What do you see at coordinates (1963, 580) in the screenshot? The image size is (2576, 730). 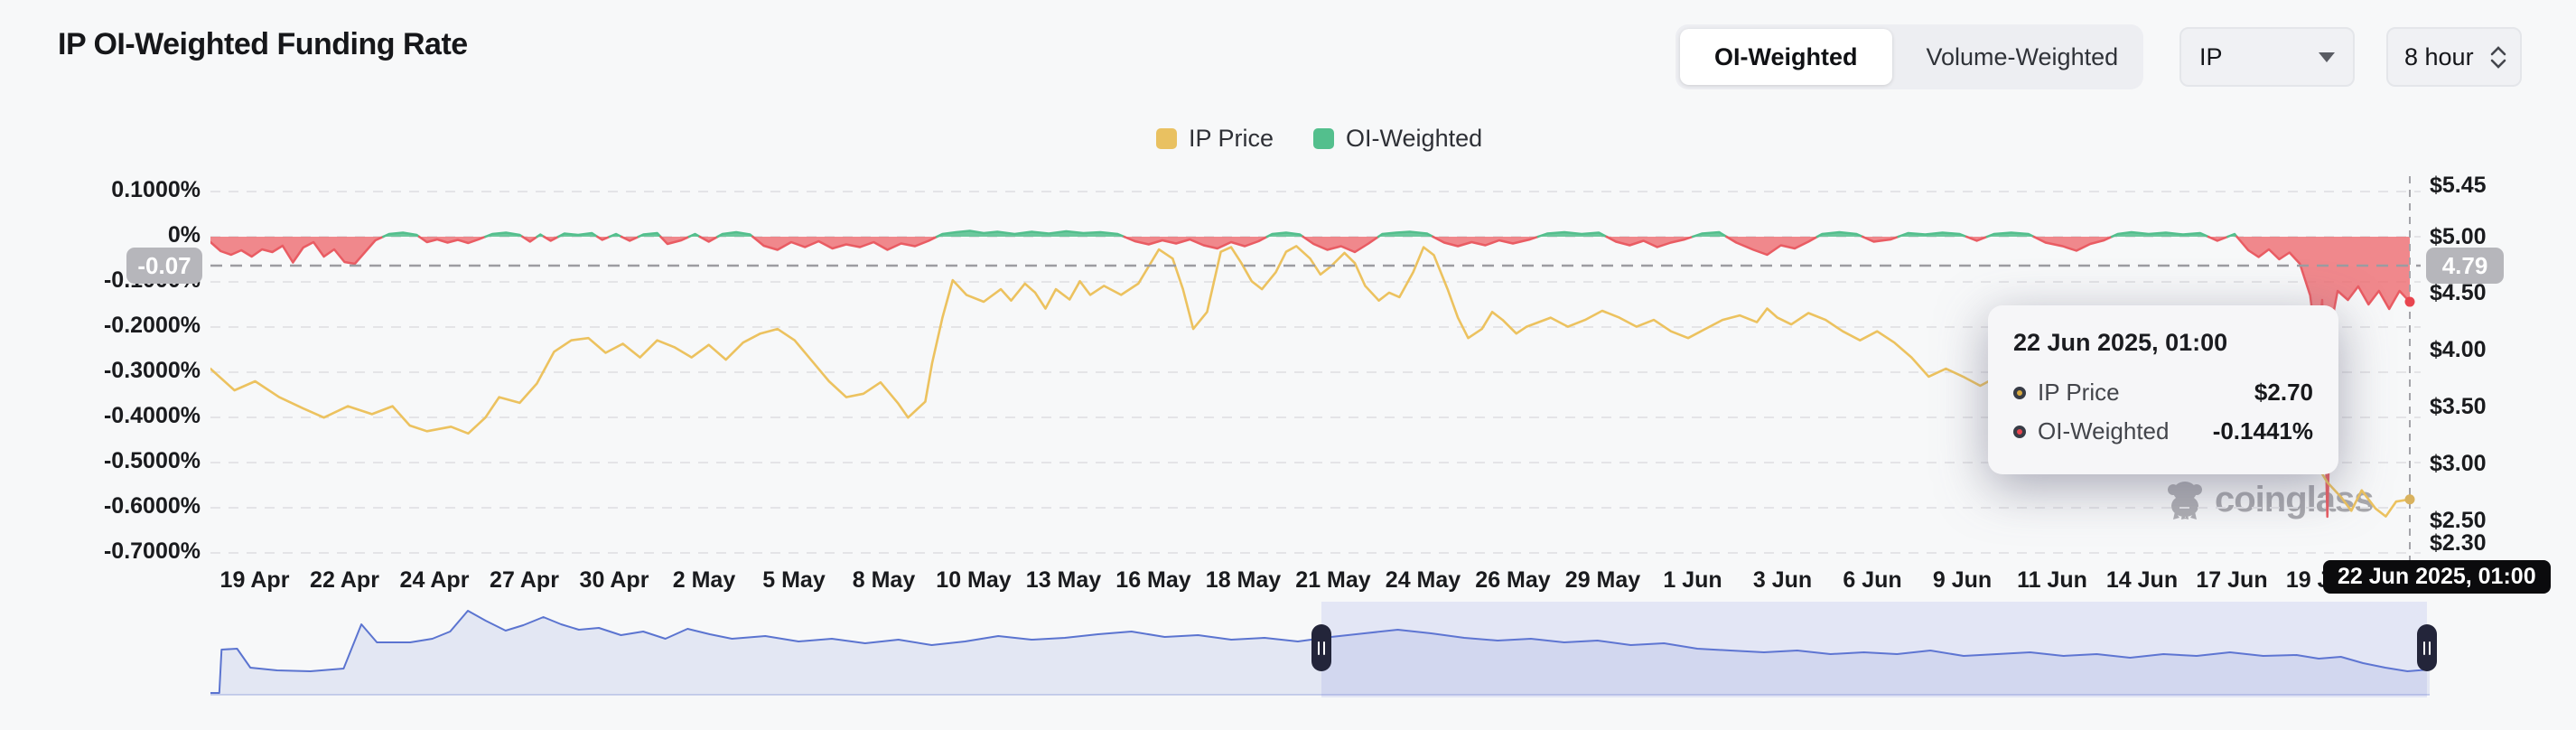 I see `x-axis-tick: 9 Jun` at bounding box center [1963, 580].